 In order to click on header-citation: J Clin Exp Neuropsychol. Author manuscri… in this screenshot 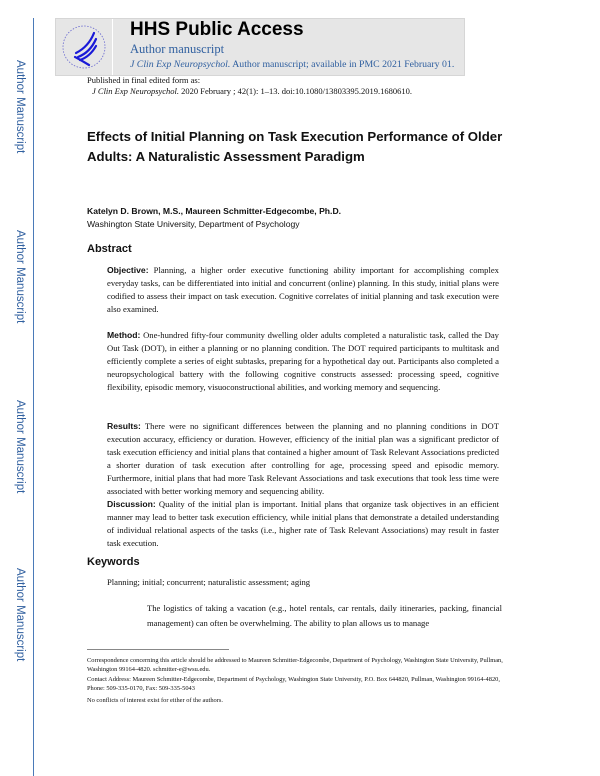, I will do `click(292, 64)`.